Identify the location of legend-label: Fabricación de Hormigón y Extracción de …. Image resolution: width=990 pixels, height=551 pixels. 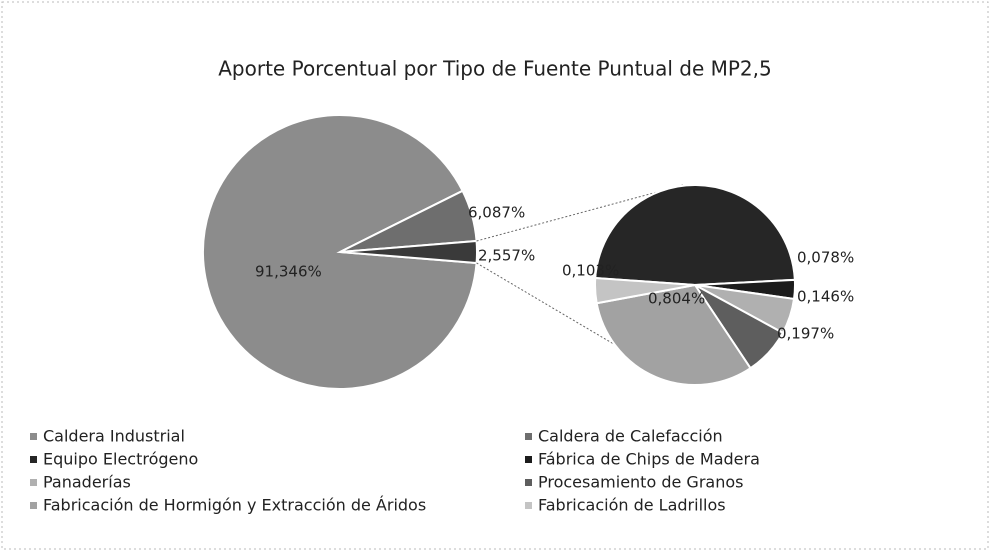
(234, 505).